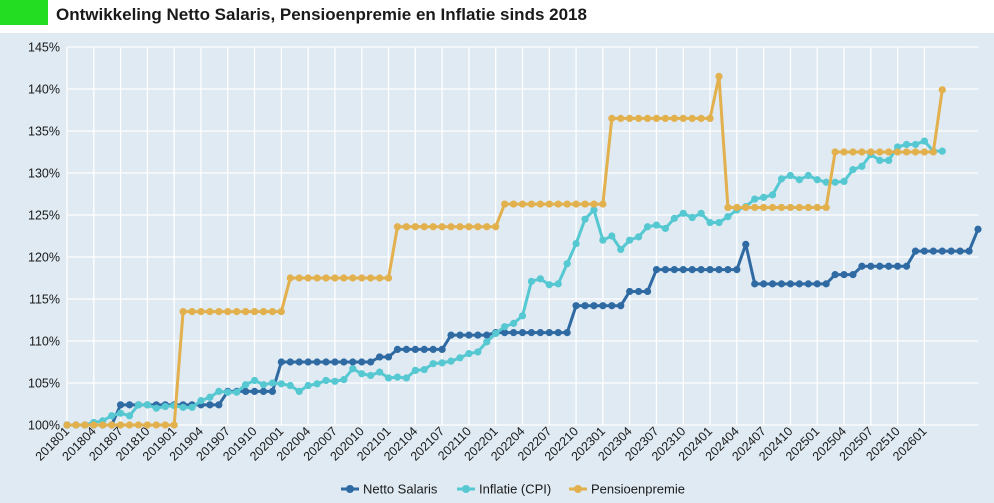 This screenshot has width=994, height=503. I want to click on legend-marker-inflatie-cpi, so click(466, 489).